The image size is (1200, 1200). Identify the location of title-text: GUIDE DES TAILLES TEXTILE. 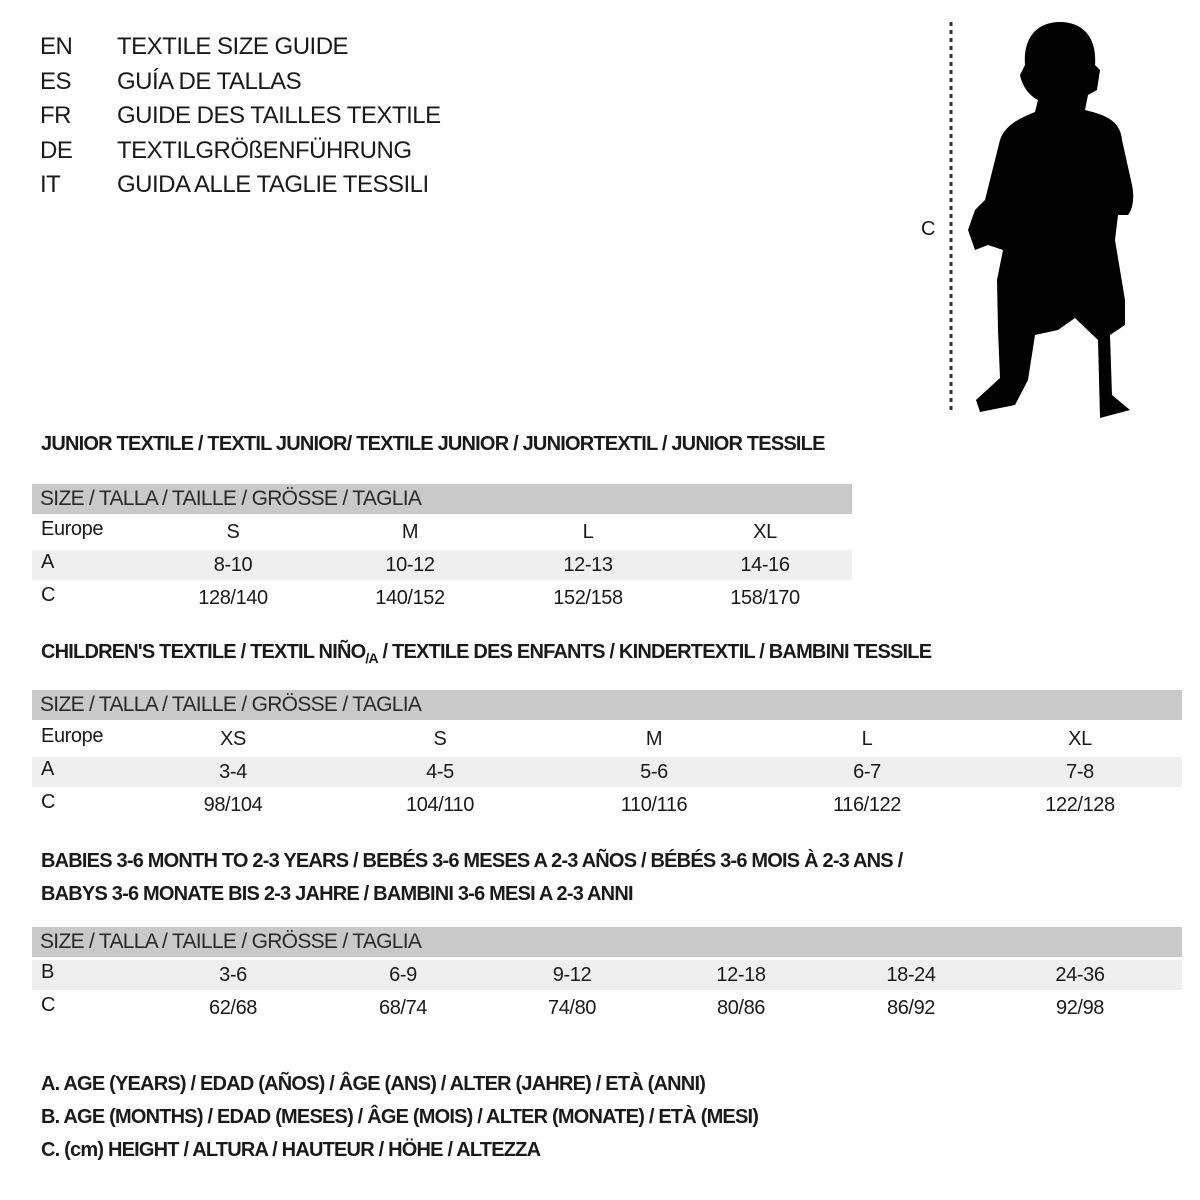
(279, 115).